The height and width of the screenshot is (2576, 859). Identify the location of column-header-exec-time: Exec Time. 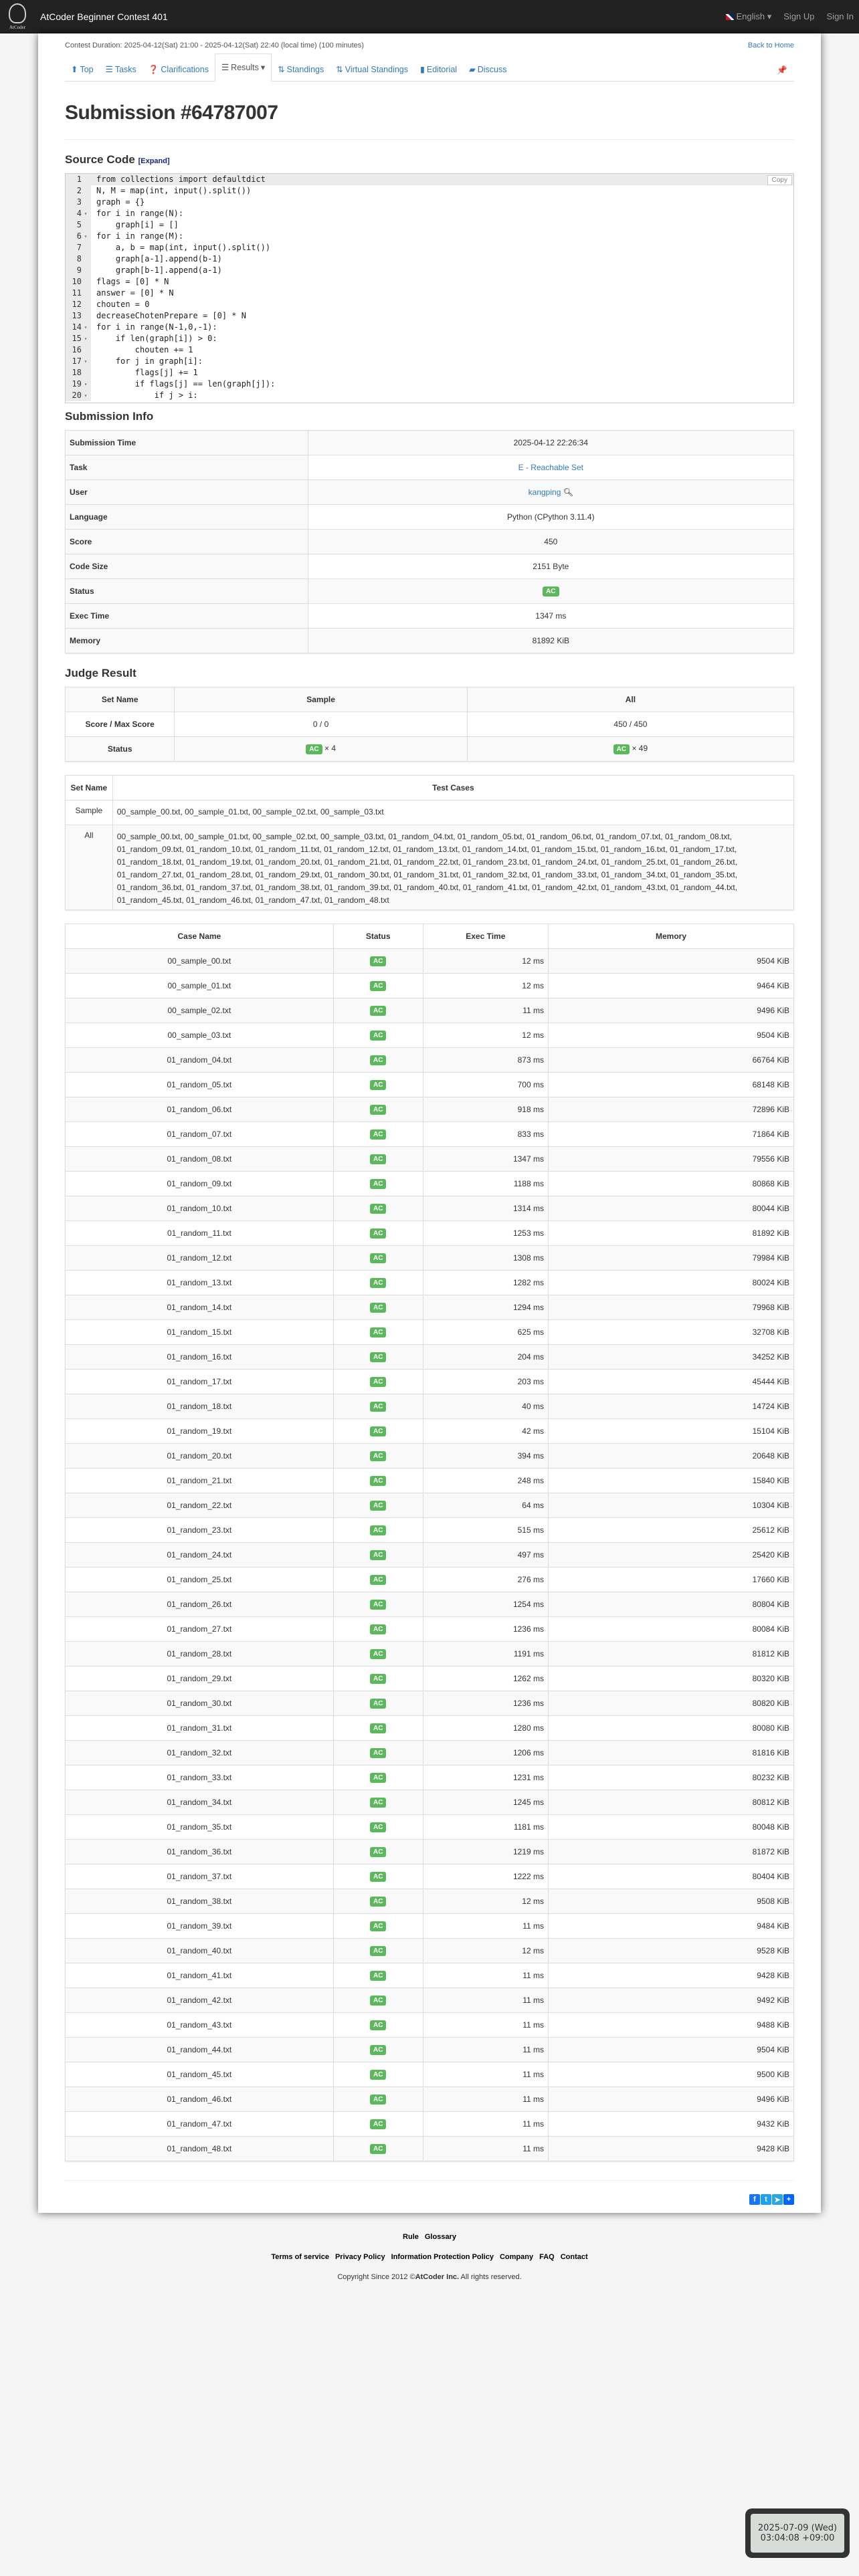
(486, 937).